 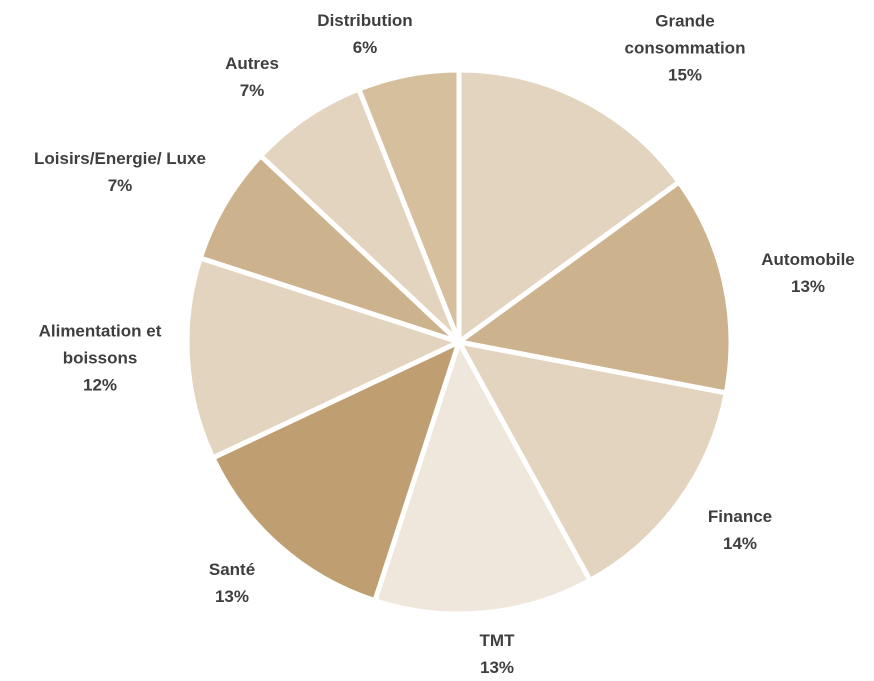 I want to click on category-label: Alimentation et boissons, so click(x=100, y=344).